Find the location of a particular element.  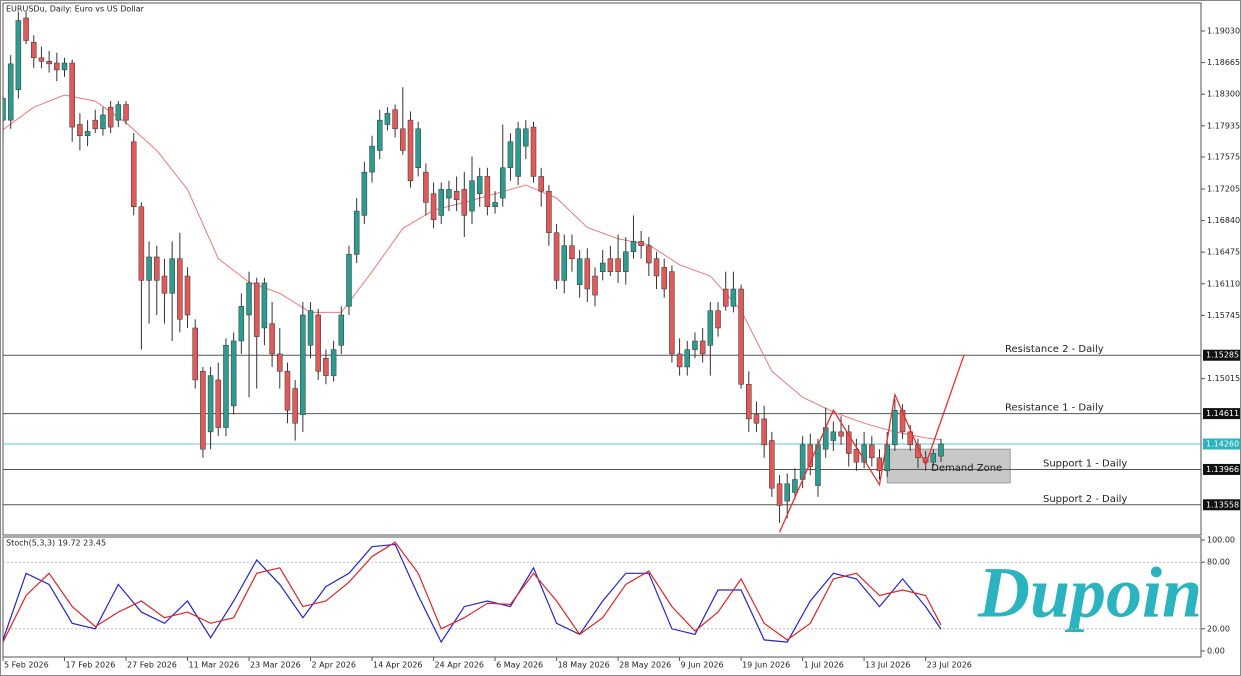

level-value: 1.14611 is located at coordinates (1222, 413).